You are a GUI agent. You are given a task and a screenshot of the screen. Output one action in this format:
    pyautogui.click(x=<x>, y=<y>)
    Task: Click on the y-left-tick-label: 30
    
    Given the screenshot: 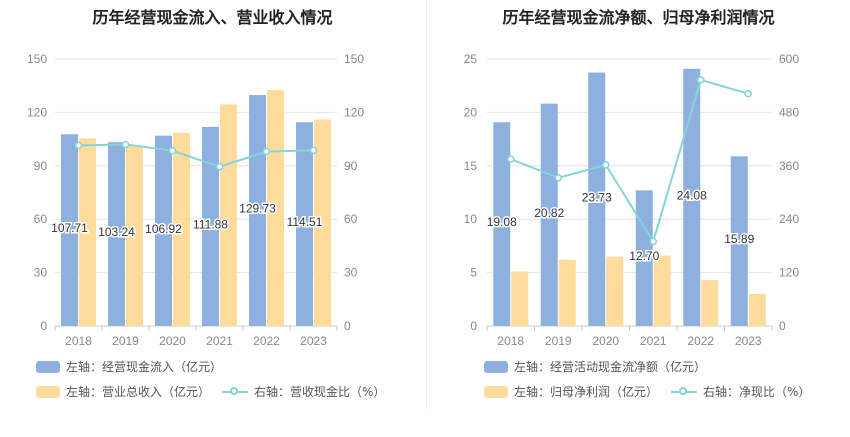 What is the action you would take?
    pyautogui.click(x=41, y=273)
    